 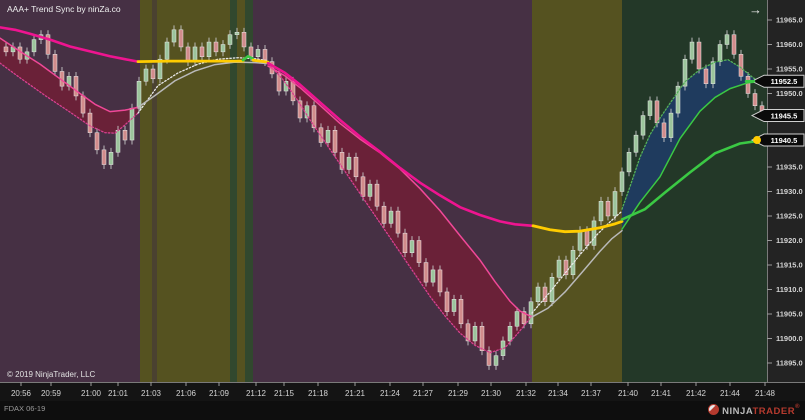 I want to click on svg-text: 21:00, so click(x=91, y=393).